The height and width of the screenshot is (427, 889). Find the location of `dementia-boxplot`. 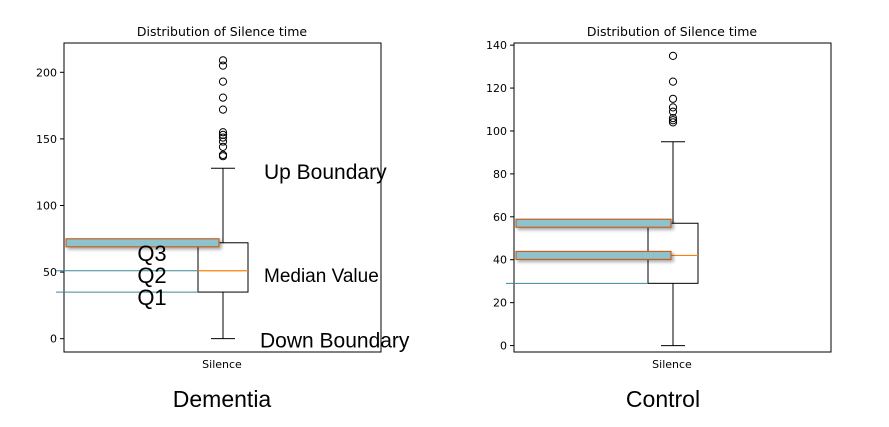

dementia-boxplot is located at coordinates (152, 253).